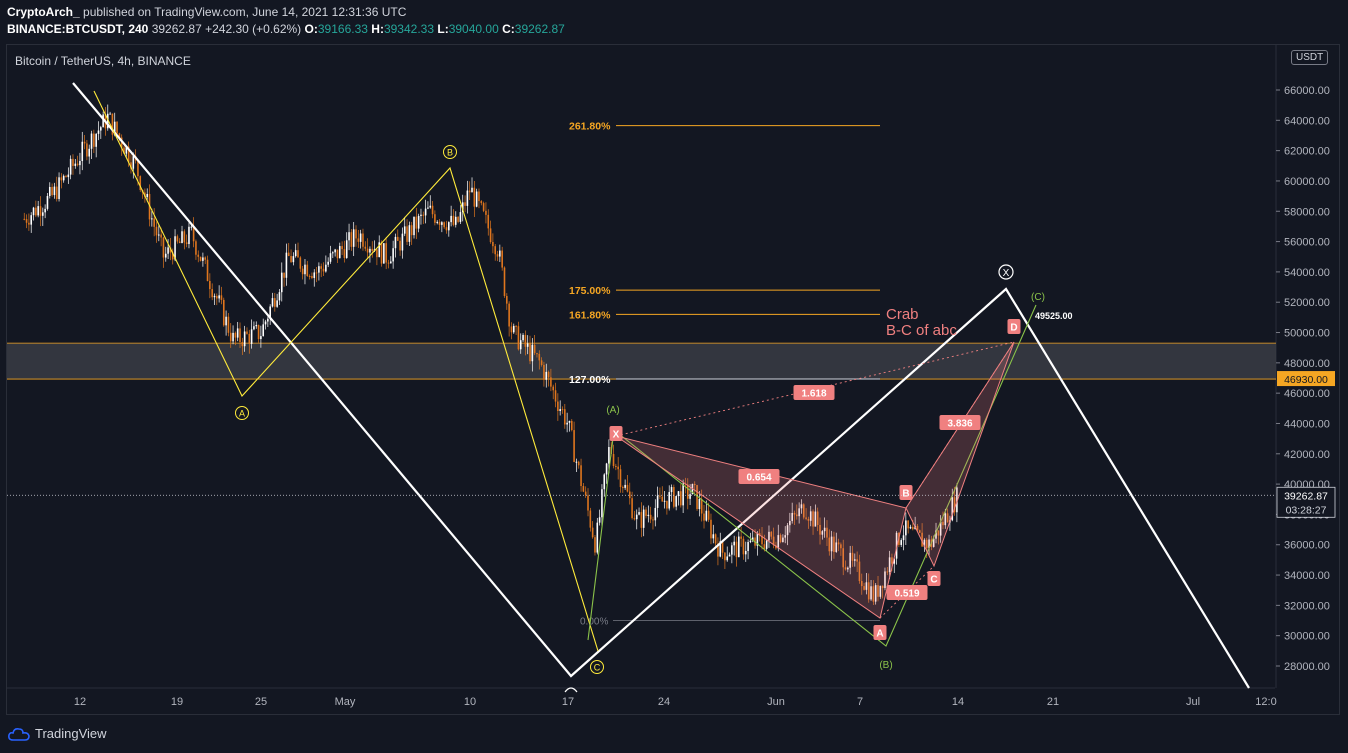 This screenshot has width=1348, height=753. I want to click on yellow-wave-label: B, so click(450, 153).